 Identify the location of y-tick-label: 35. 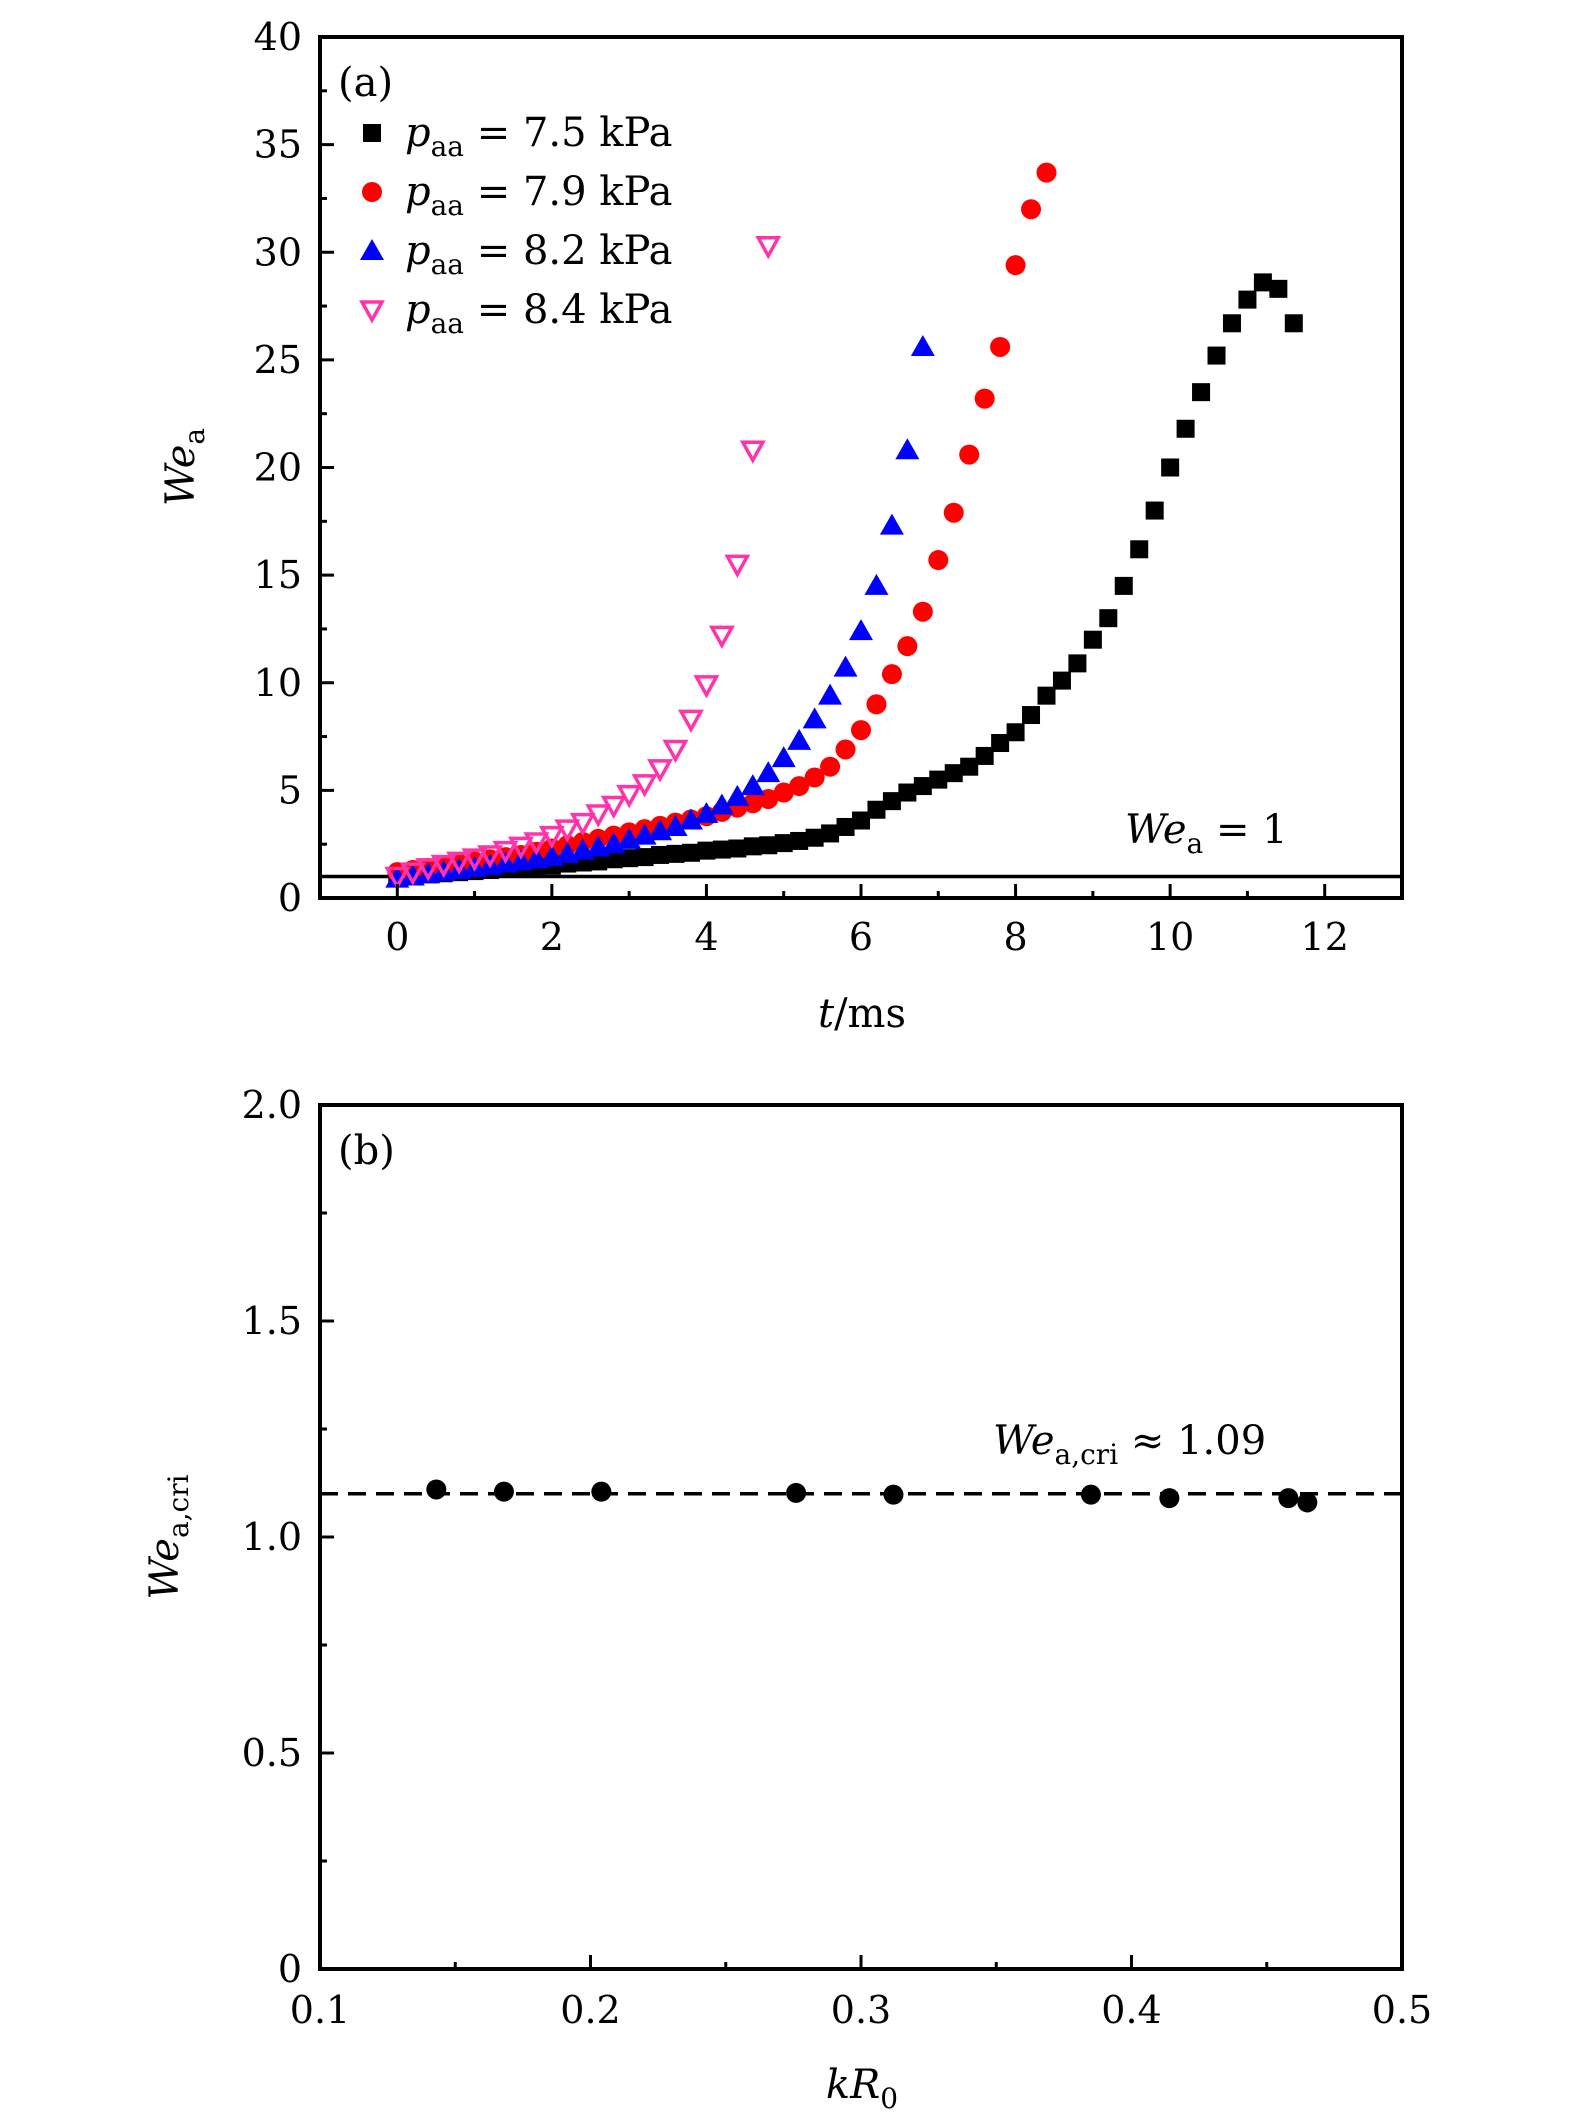
(278, 145).